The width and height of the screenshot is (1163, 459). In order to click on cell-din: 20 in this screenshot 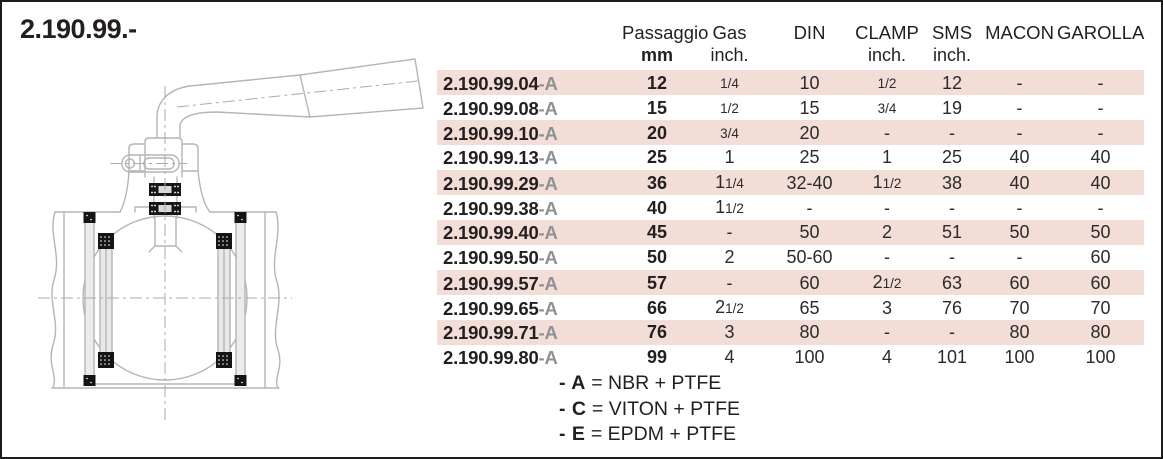, I will do `click(809, 132)`.